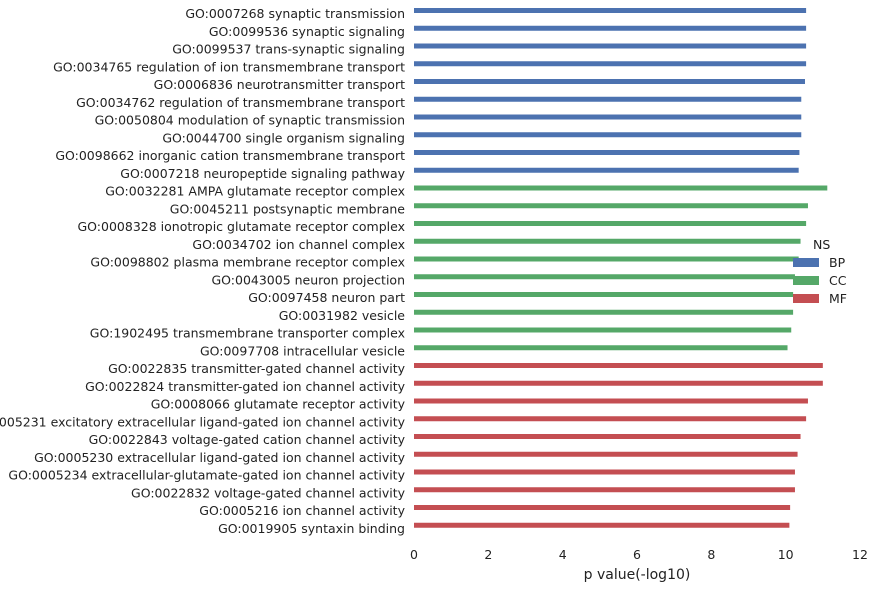 The image size is (874, 591). What do you see at coordinates (837, 262) in the screenshot?
I see `legend-label-bp: BP` at bounding box center [837, 262].